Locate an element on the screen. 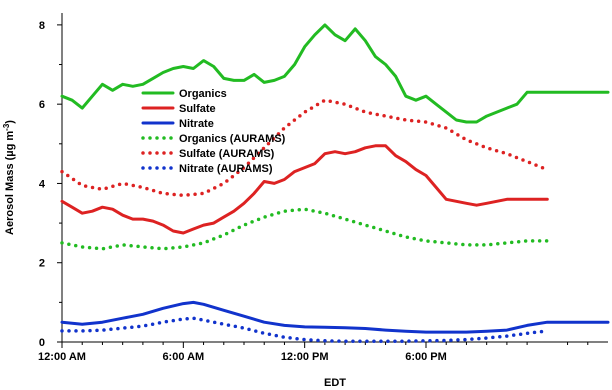 The height and width of the screenshot is (390, 612). legend-label: Sulfate is located at coordinates (197, 109).